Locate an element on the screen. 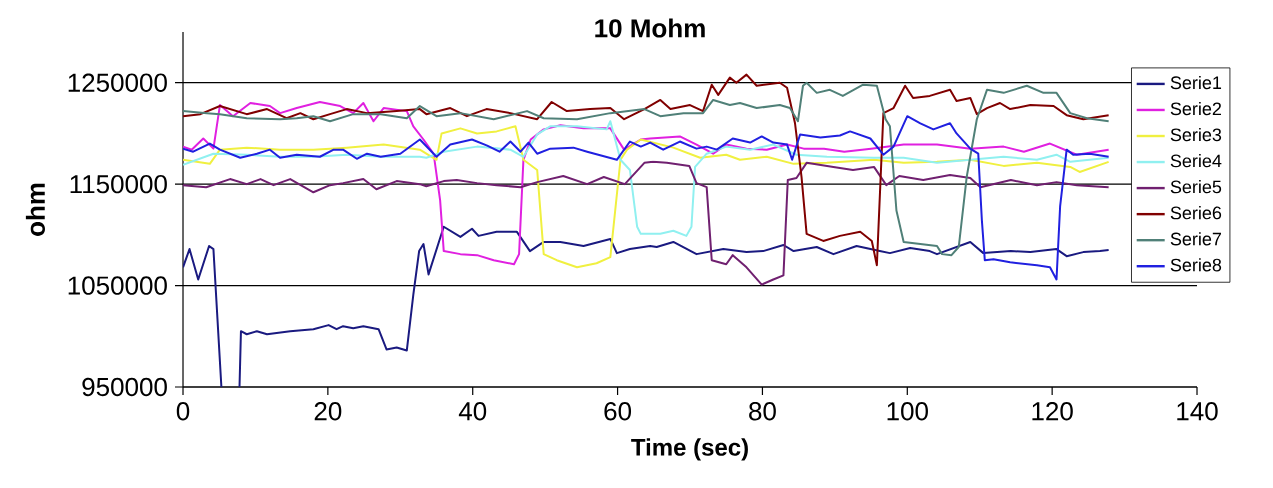 The width and height of the screenshot is (1273, 488). legend-label: Serie1 is located at coordinates (1196, 82).